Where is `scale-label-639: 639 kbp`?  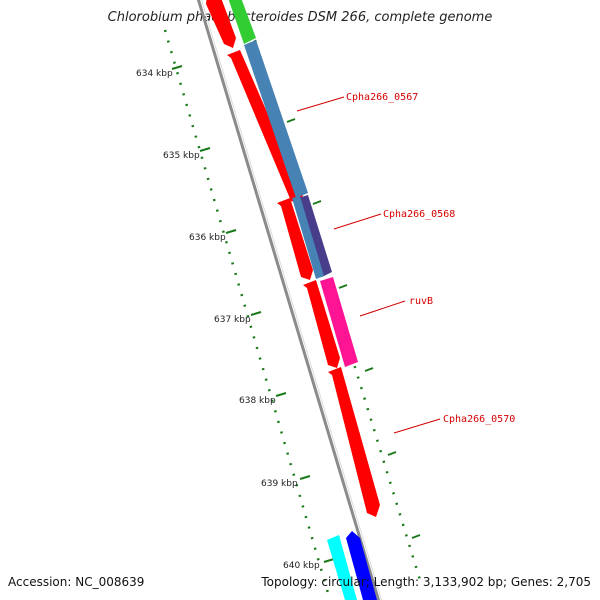
scale-label-639: 639 kbp is located at coordinates (279, 484).